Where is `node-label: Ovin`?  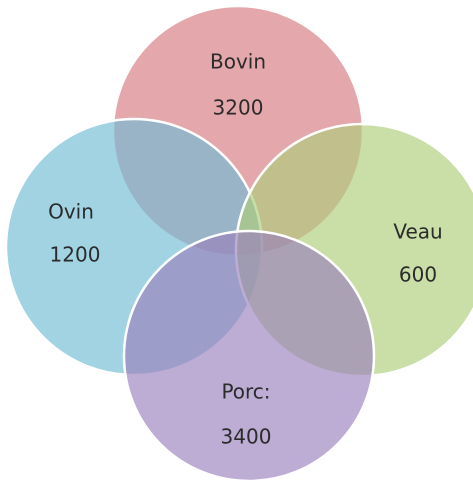 node-label: Ovin is located at coordinates (71, 212).